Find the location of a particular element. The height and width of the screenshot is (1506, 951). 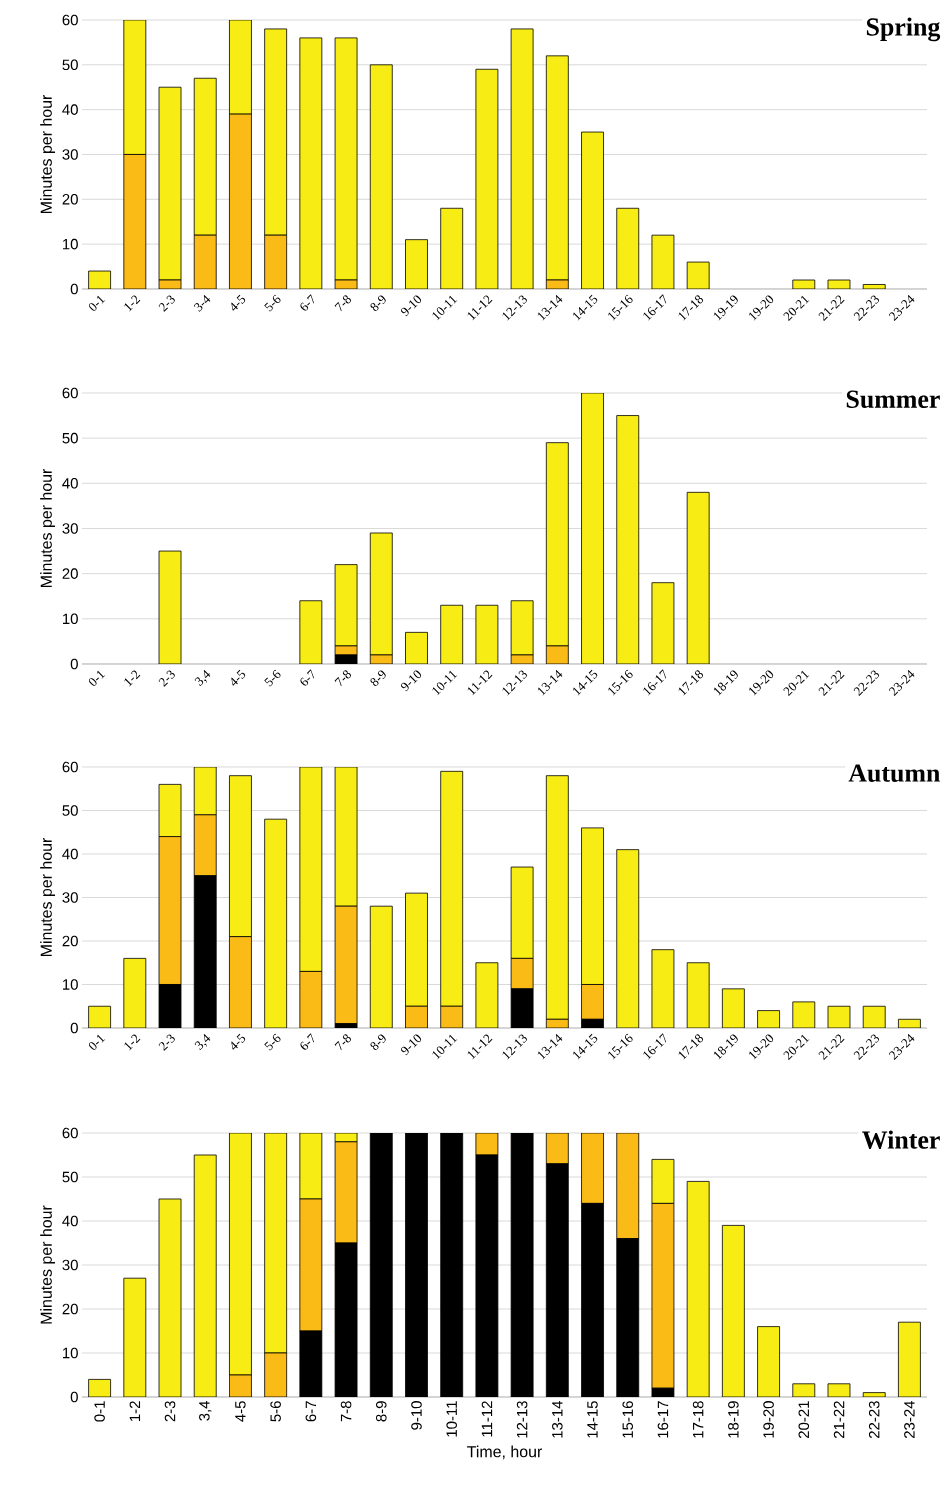

chart-title: Summer is located at coordinates (893, 399).